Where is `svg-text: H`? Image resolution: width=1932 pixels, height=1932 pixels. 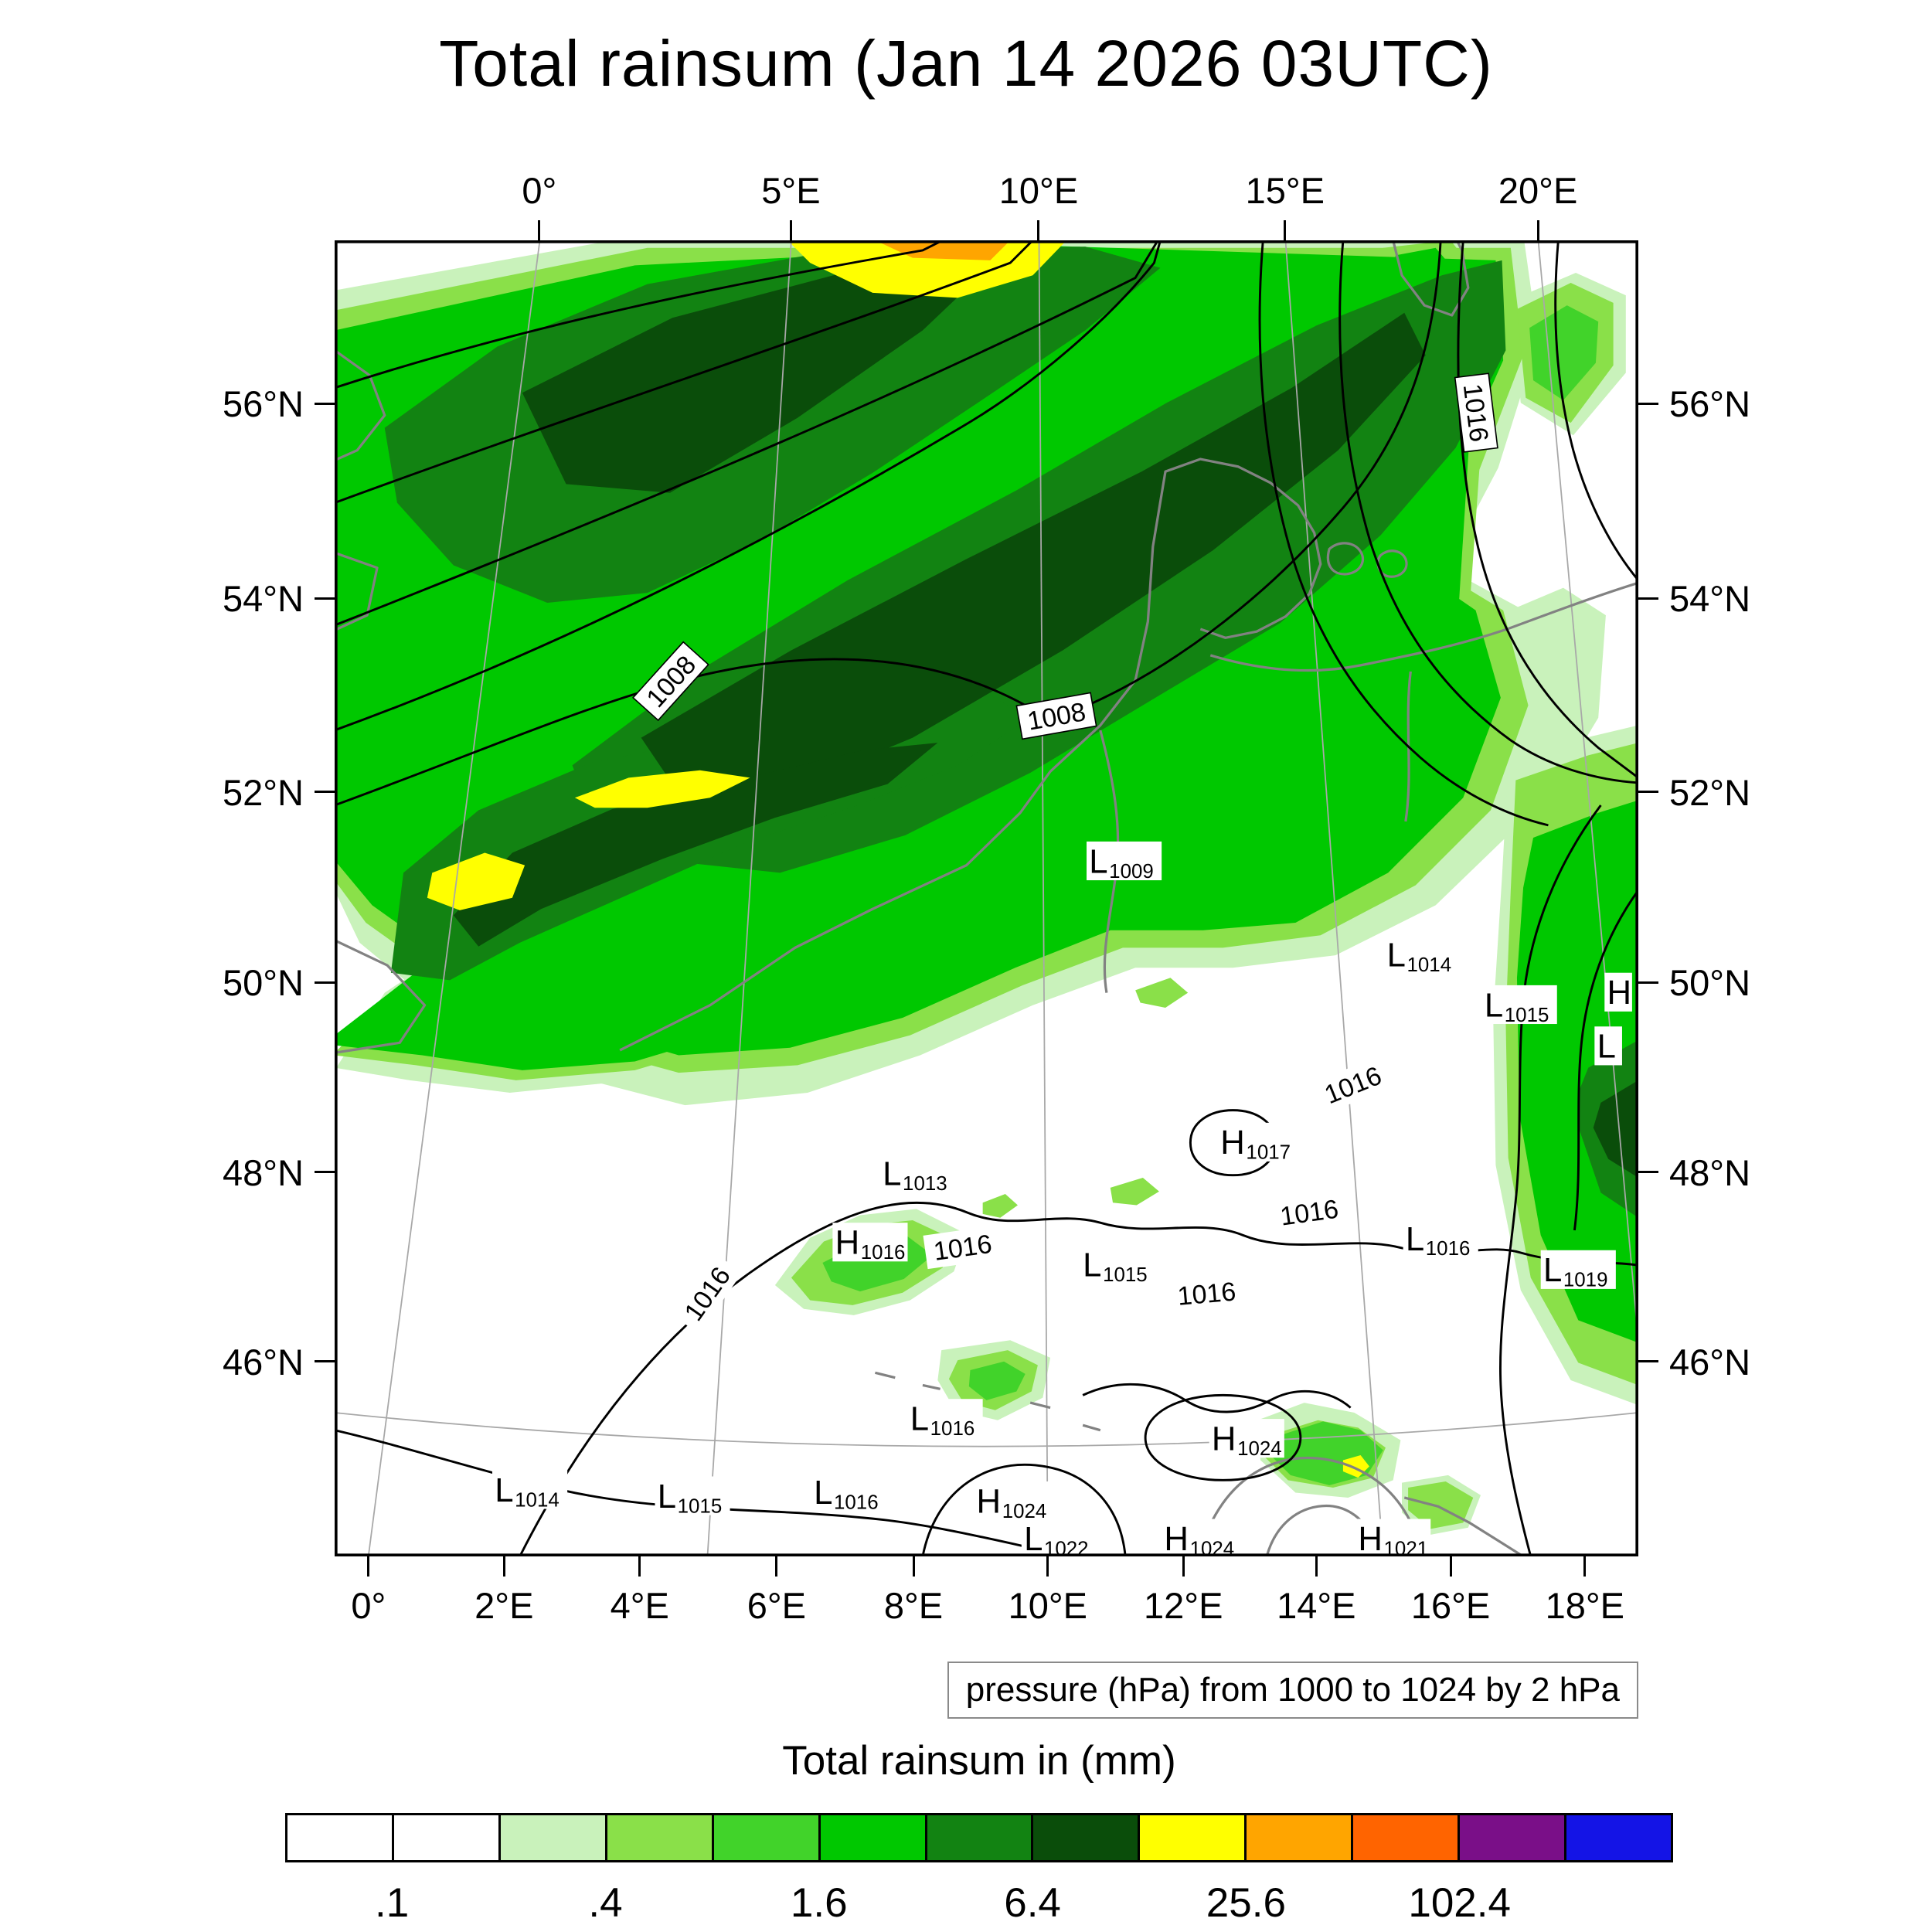 svg-text: H is located at coordinates (1619, 993).